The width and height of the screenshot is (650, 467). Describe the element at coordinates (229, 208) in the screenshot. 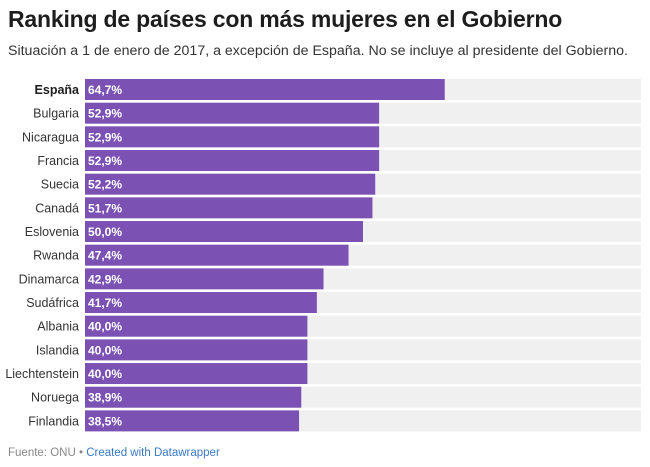

I see `bar-canada` at that location.